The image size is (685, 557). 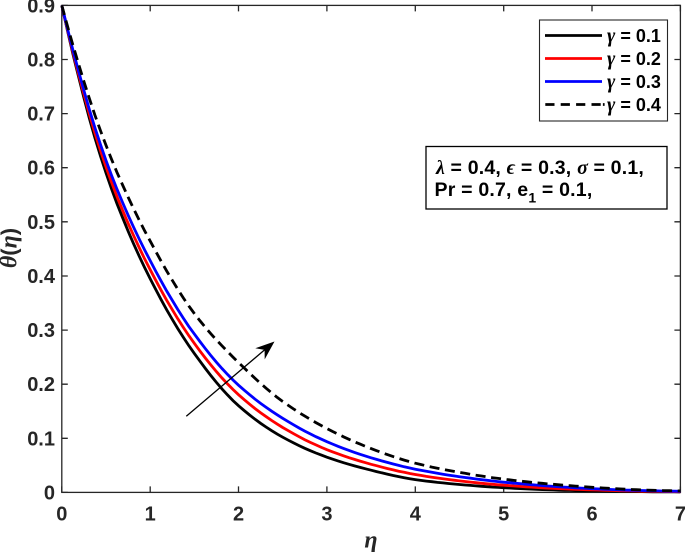 I want to click on svg-text: 0.3, so click(x=41, y=331).